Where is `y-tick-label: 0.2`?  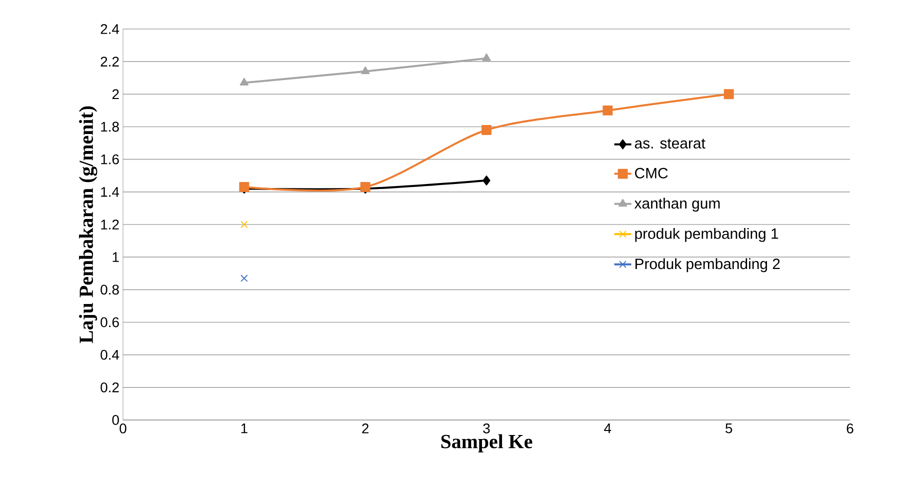 y-tick-label: 0.2 is located at coordinates (109, 387).